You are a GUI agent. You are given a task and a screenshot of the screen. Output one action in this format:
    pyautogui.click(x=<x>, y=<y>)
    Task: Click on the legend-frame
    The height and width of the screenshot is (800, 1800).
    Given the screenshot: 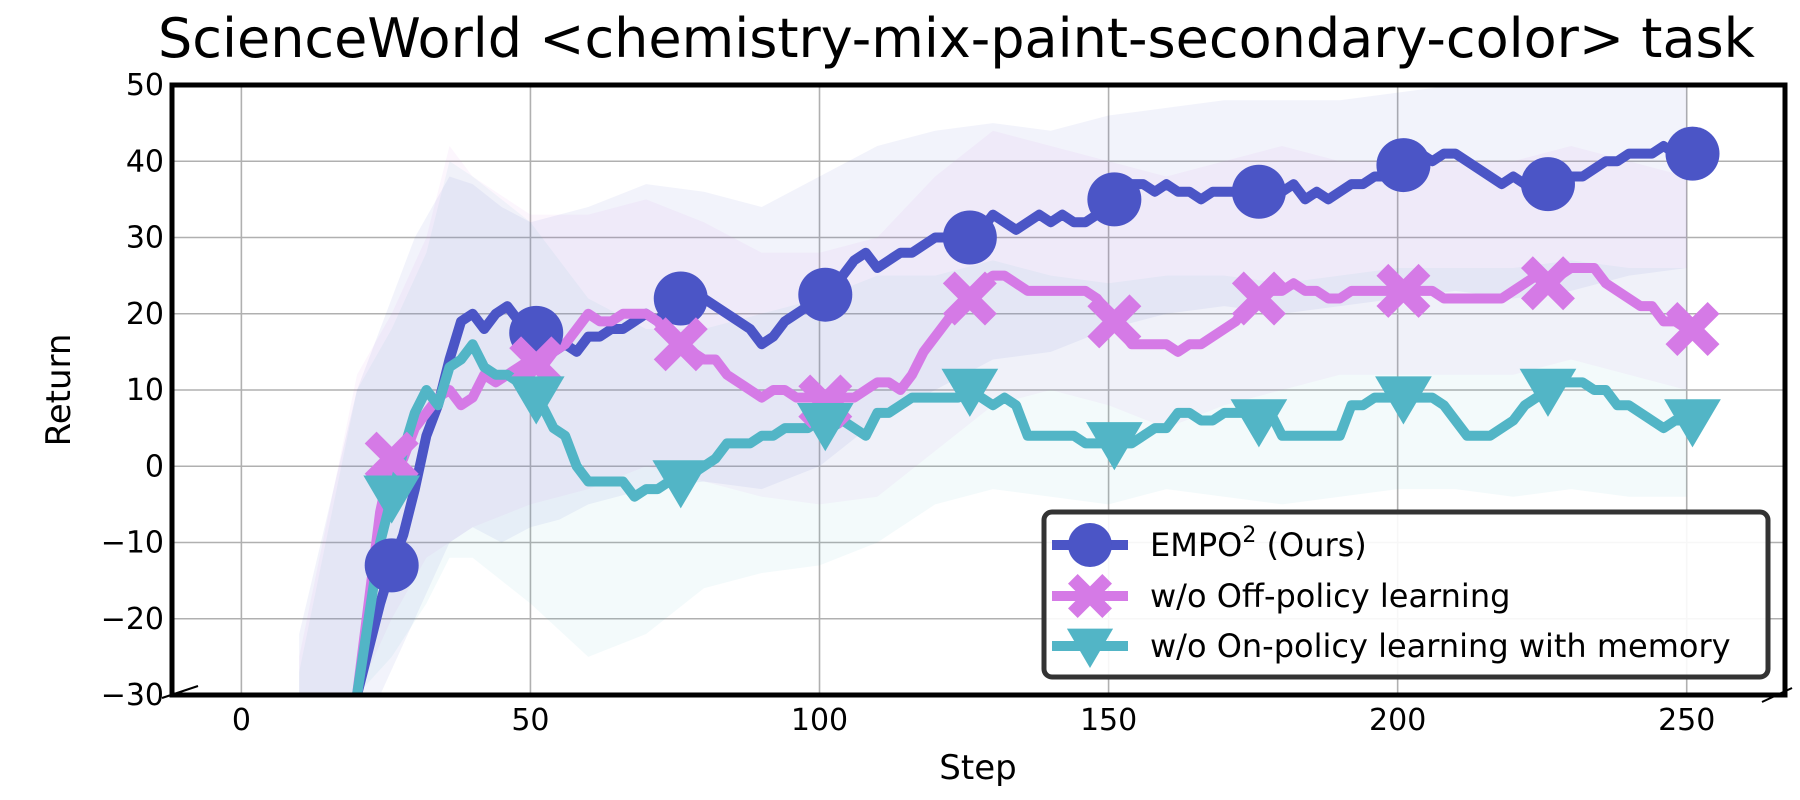 What is the action you would take?
    pyautogui.click(x=1406, y=594)
    